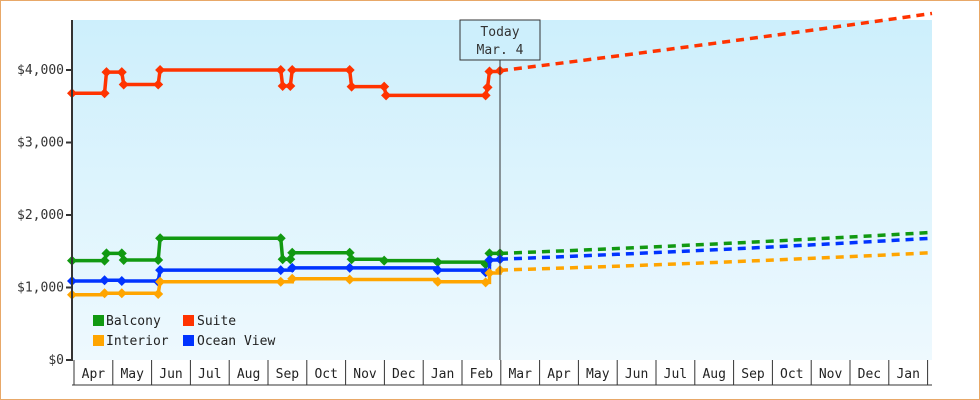 This screenshot has width=980, height=400. I want to click on legend-item-ocean-view: Ocean View, so click(229, 341).